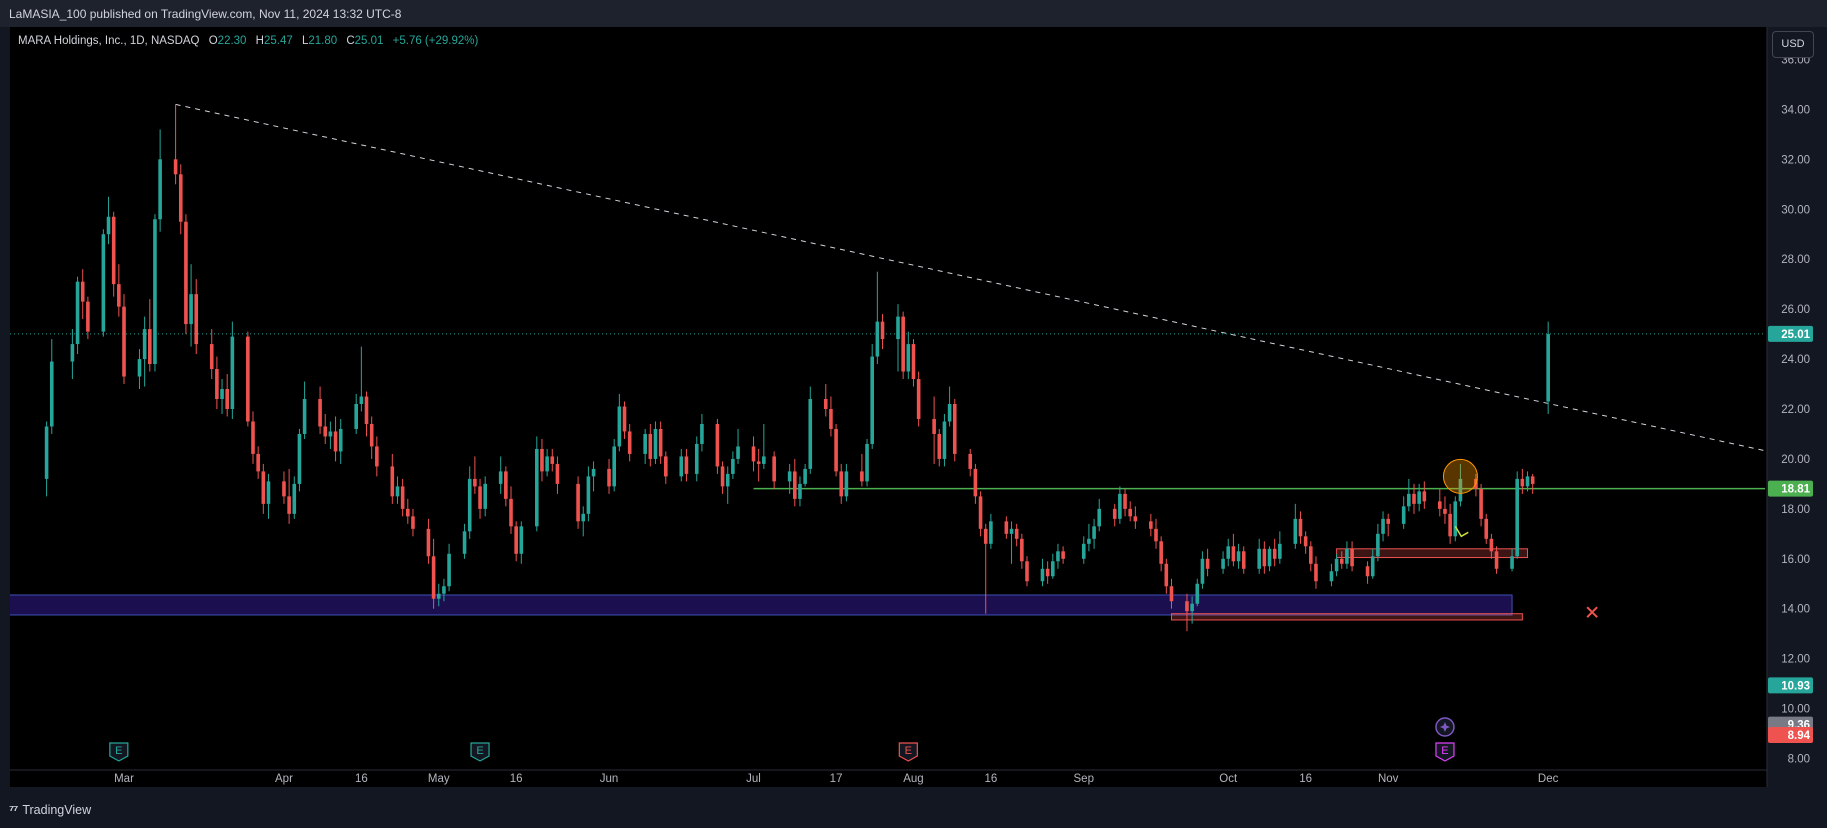  Describe the element at coordinates (50, 810) in the screenshot. I see `tradingview-brand: ⁷⁷ TradingView` at that location.